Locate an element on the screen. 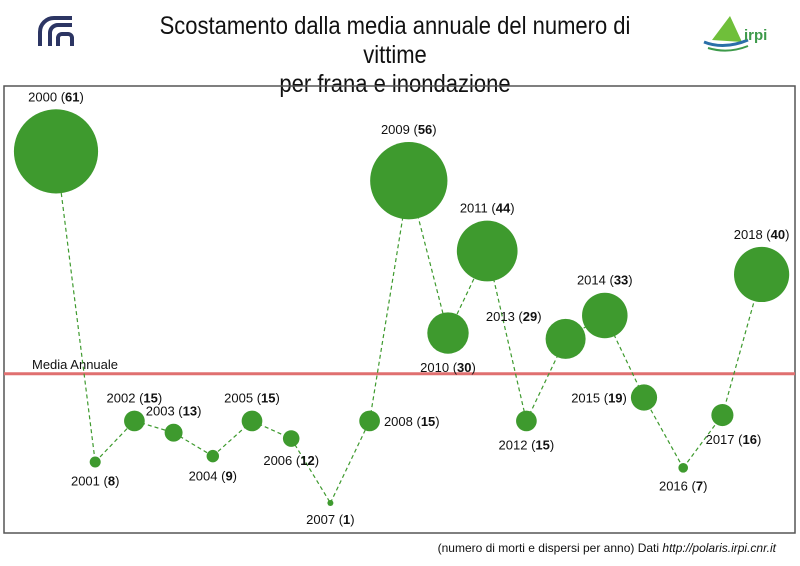  data-label-2004: 2004 (9) is located at coordinates (213, 475).